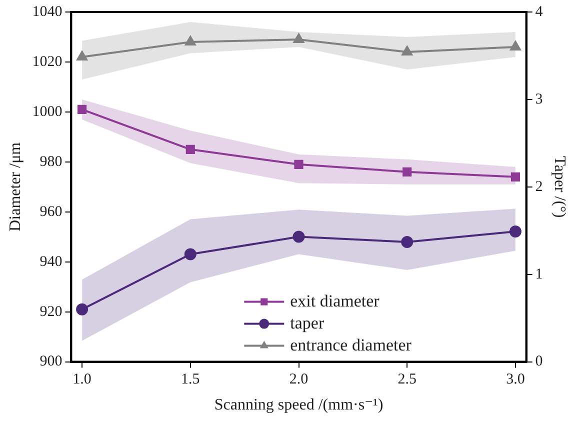 The height and width of the screenshot is (421, 579). I want to click on y-axis-title: Diameter /μm, so click(15, 187).